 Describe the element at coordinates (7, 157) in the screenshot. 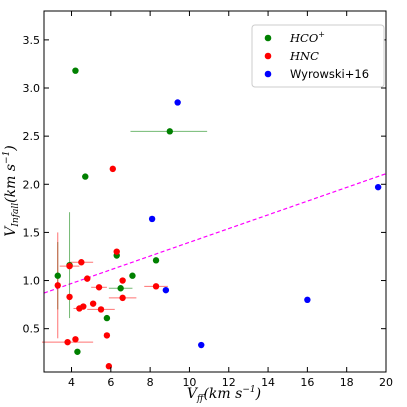

I see `y-axis-label-exp: −1` at that location.